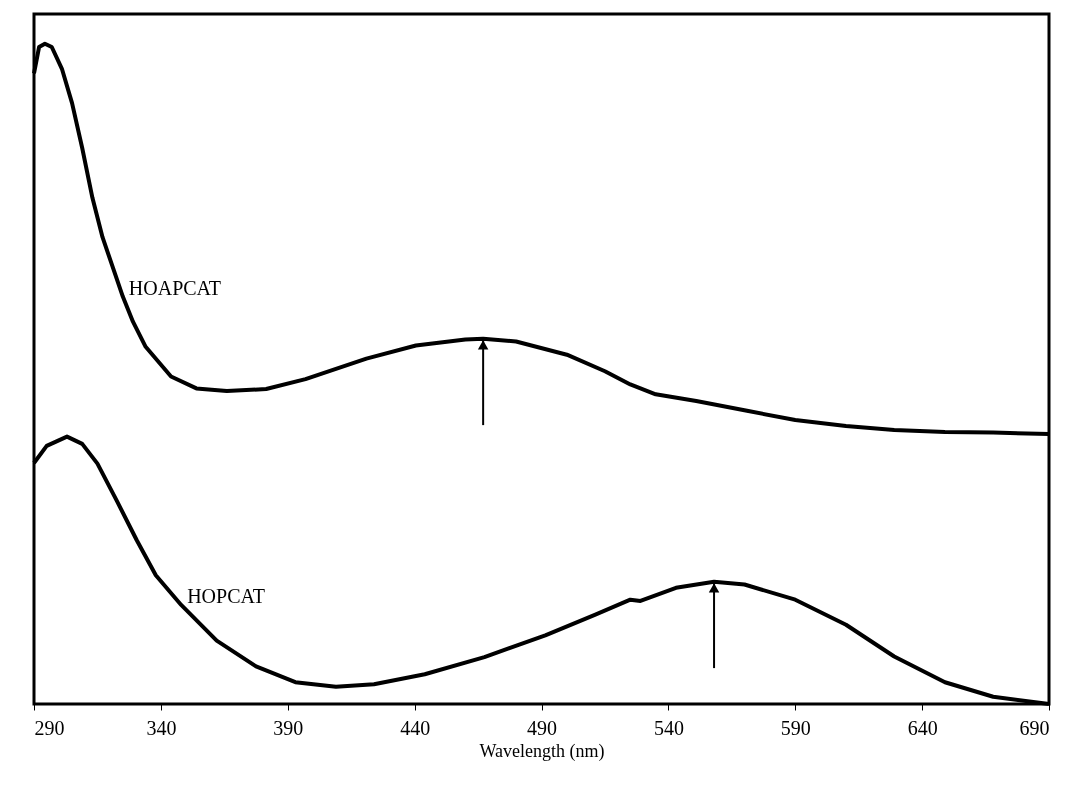  Describe the element at coordinates (795, 727) in the screenshot. I see `x-tick-label: 590` at that location.